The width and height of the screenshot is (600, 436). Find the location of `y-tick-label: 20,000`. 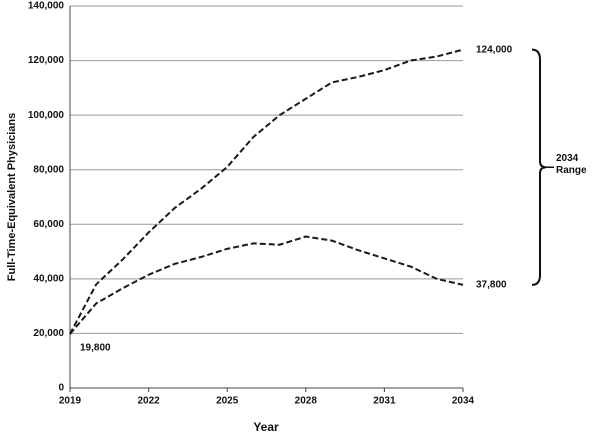

y-tick-label: 20,000 is located at coordinates (48, 333).